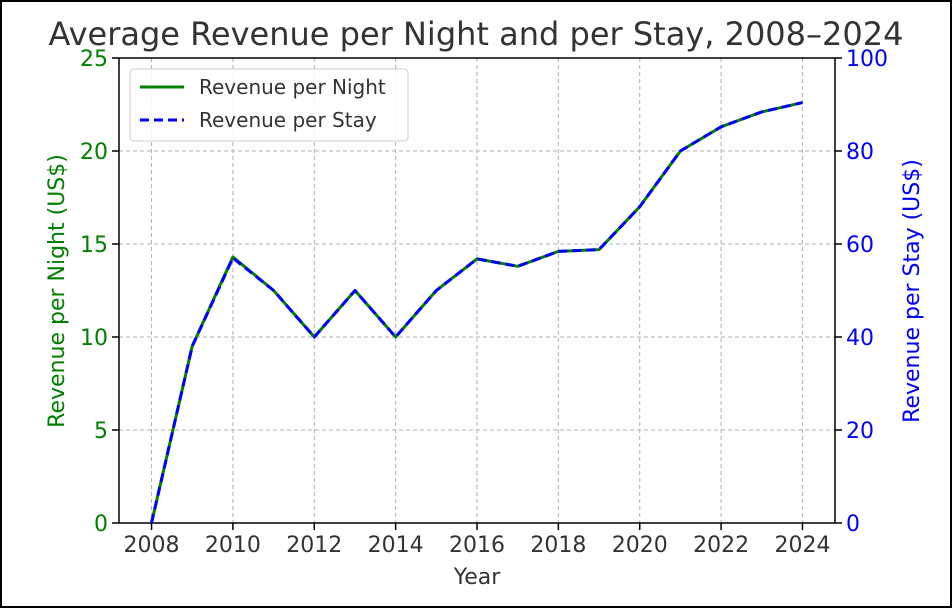  I want to click on legend-label-night: Revenue per Night, so click(292, 87).